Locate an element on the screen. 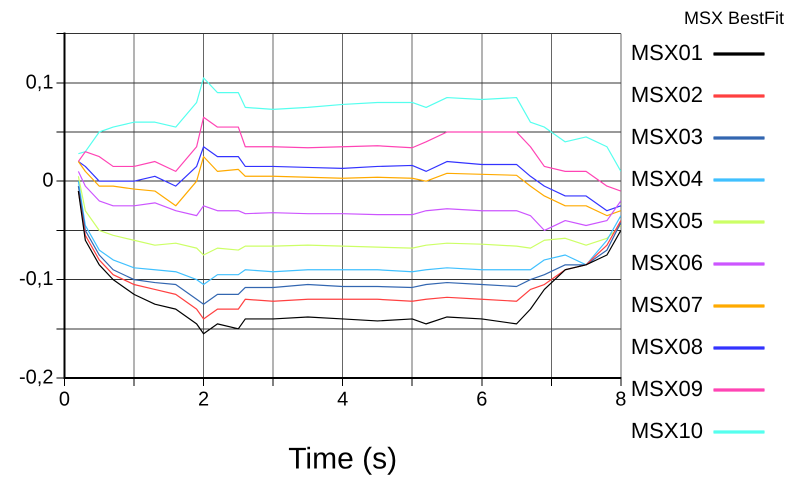 This screenshot has width=796, height=488. x-tick-label: 2 is located at coordinates (204, 399).